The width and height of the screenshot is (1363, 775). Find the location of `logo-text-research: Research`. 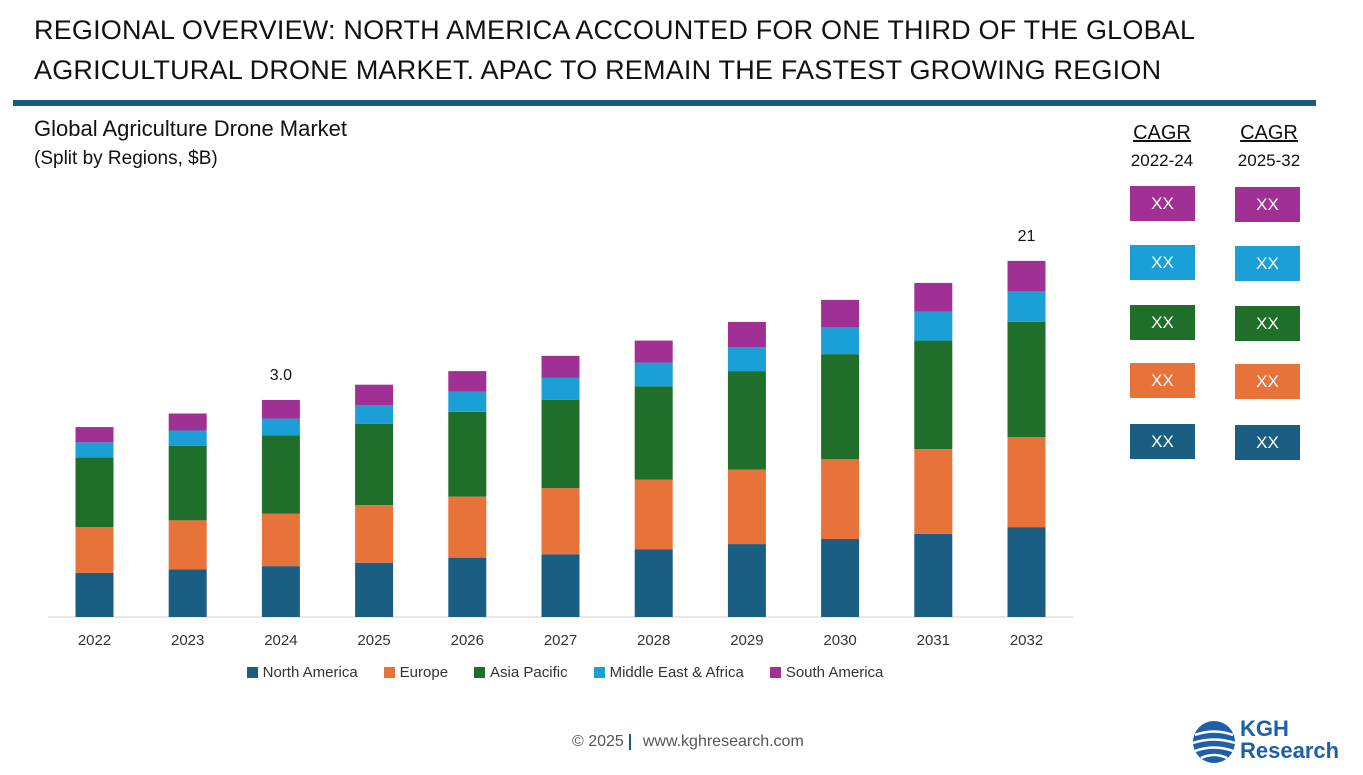

logo-text-research: Research is located at coordinates (1290, 750).